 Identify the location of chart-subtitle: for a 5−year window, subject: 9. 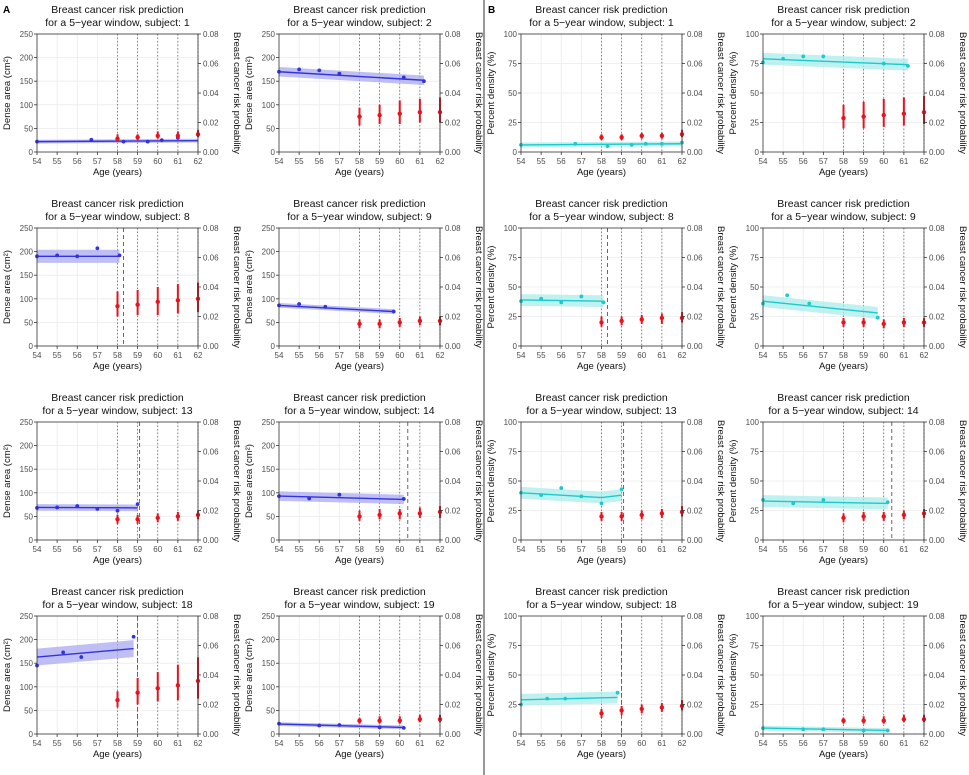
(843, 217).